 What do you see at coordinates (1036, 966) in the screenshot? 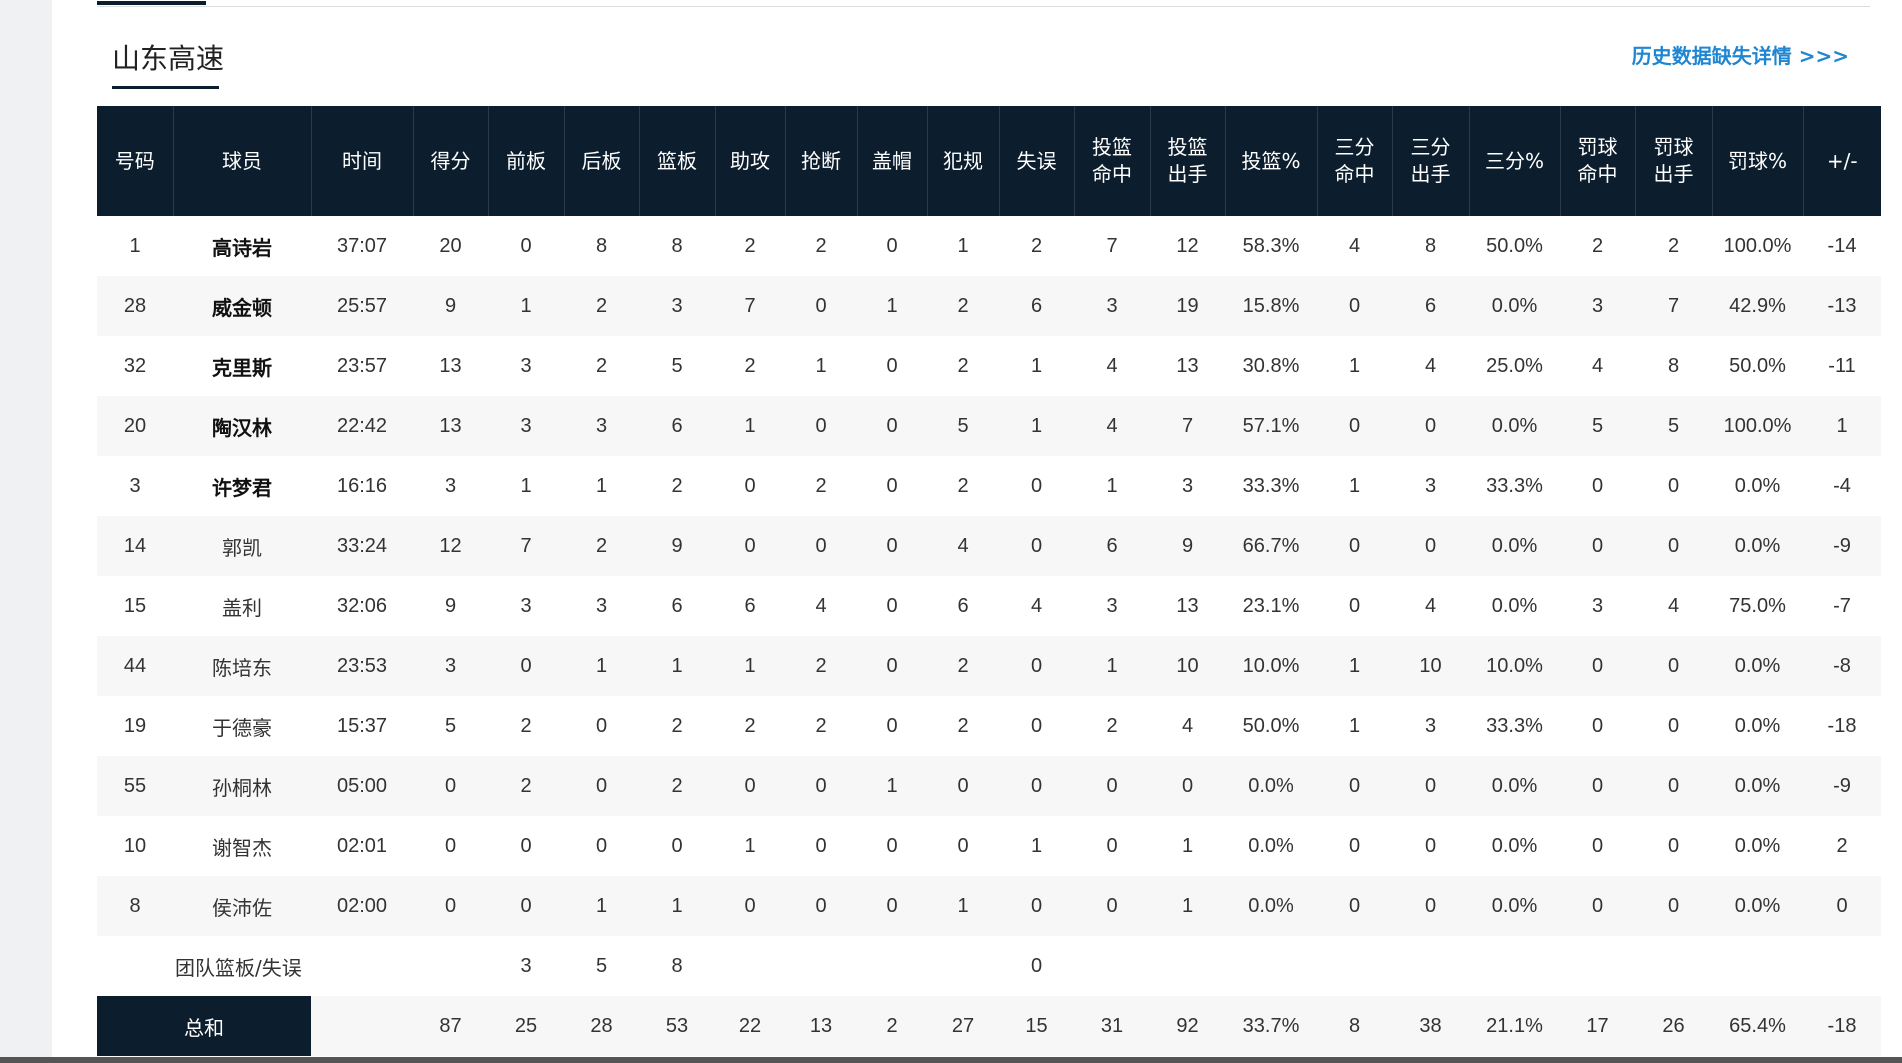
I see `team-row-turnovers: 0` at bounding box center [1036, 966].